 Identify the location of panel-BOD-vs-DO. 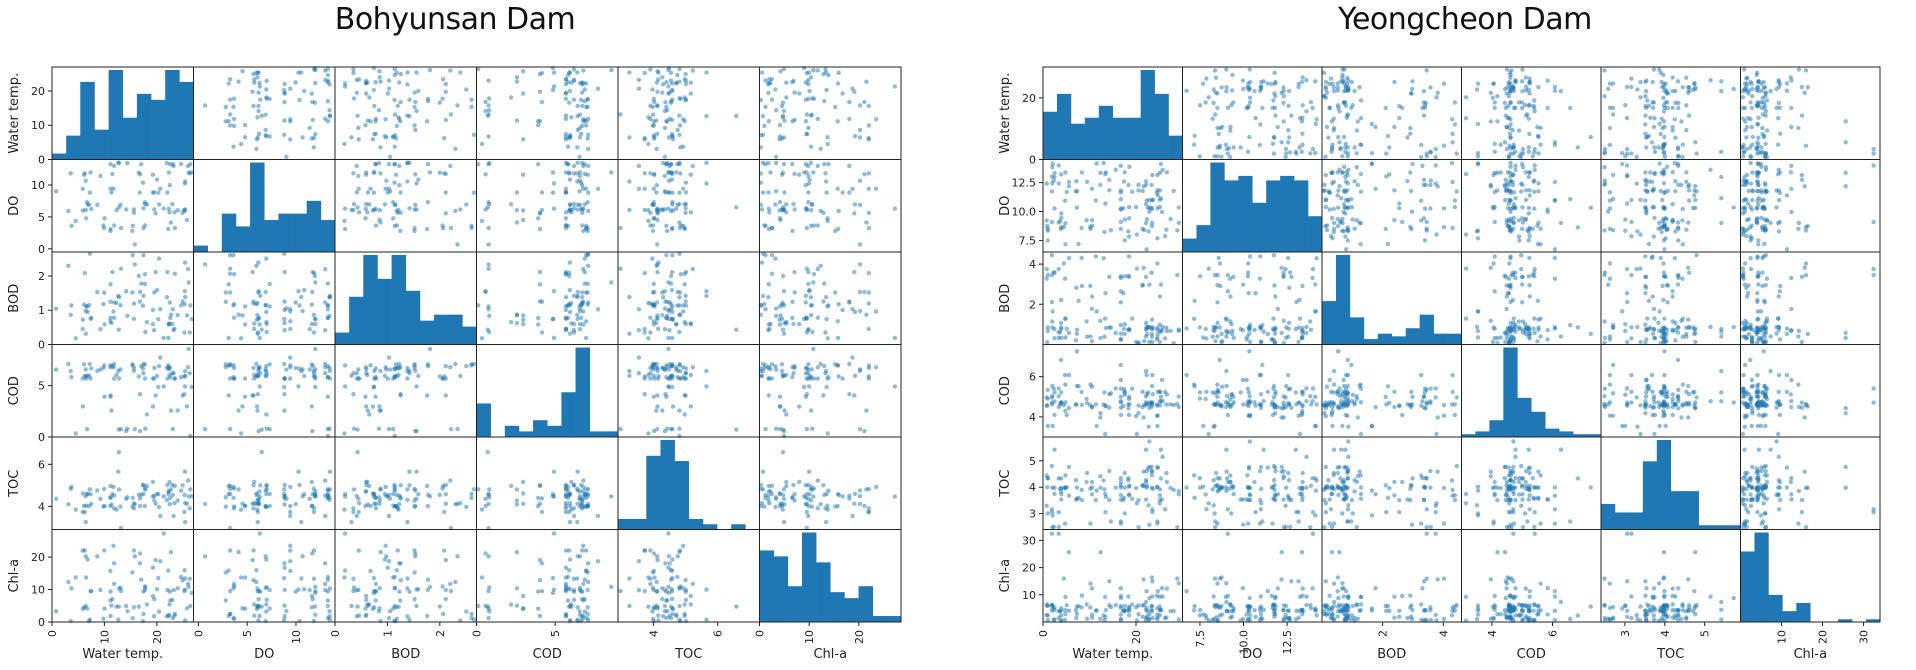
(264, 298).